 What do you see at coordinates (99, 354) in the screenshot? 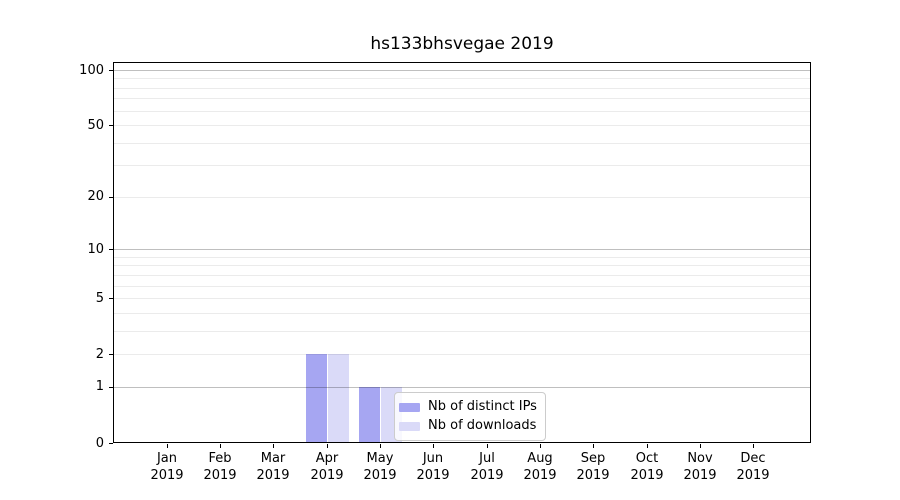
I see `y-tick-label: 2` at bounding box center [99, 354].